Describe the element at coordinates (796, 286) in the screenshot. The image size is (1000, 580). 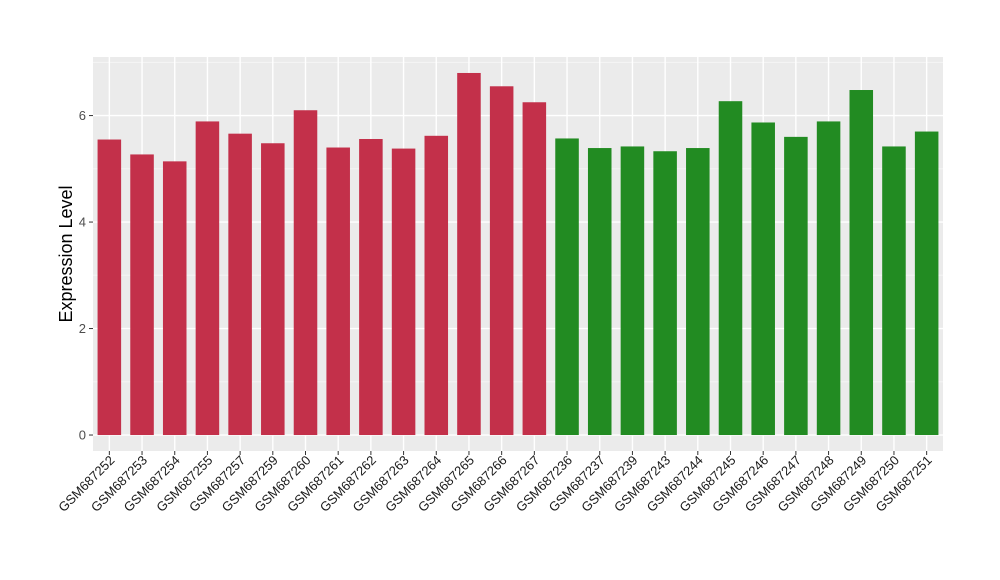
I see `bar-GSM687247` at that location.